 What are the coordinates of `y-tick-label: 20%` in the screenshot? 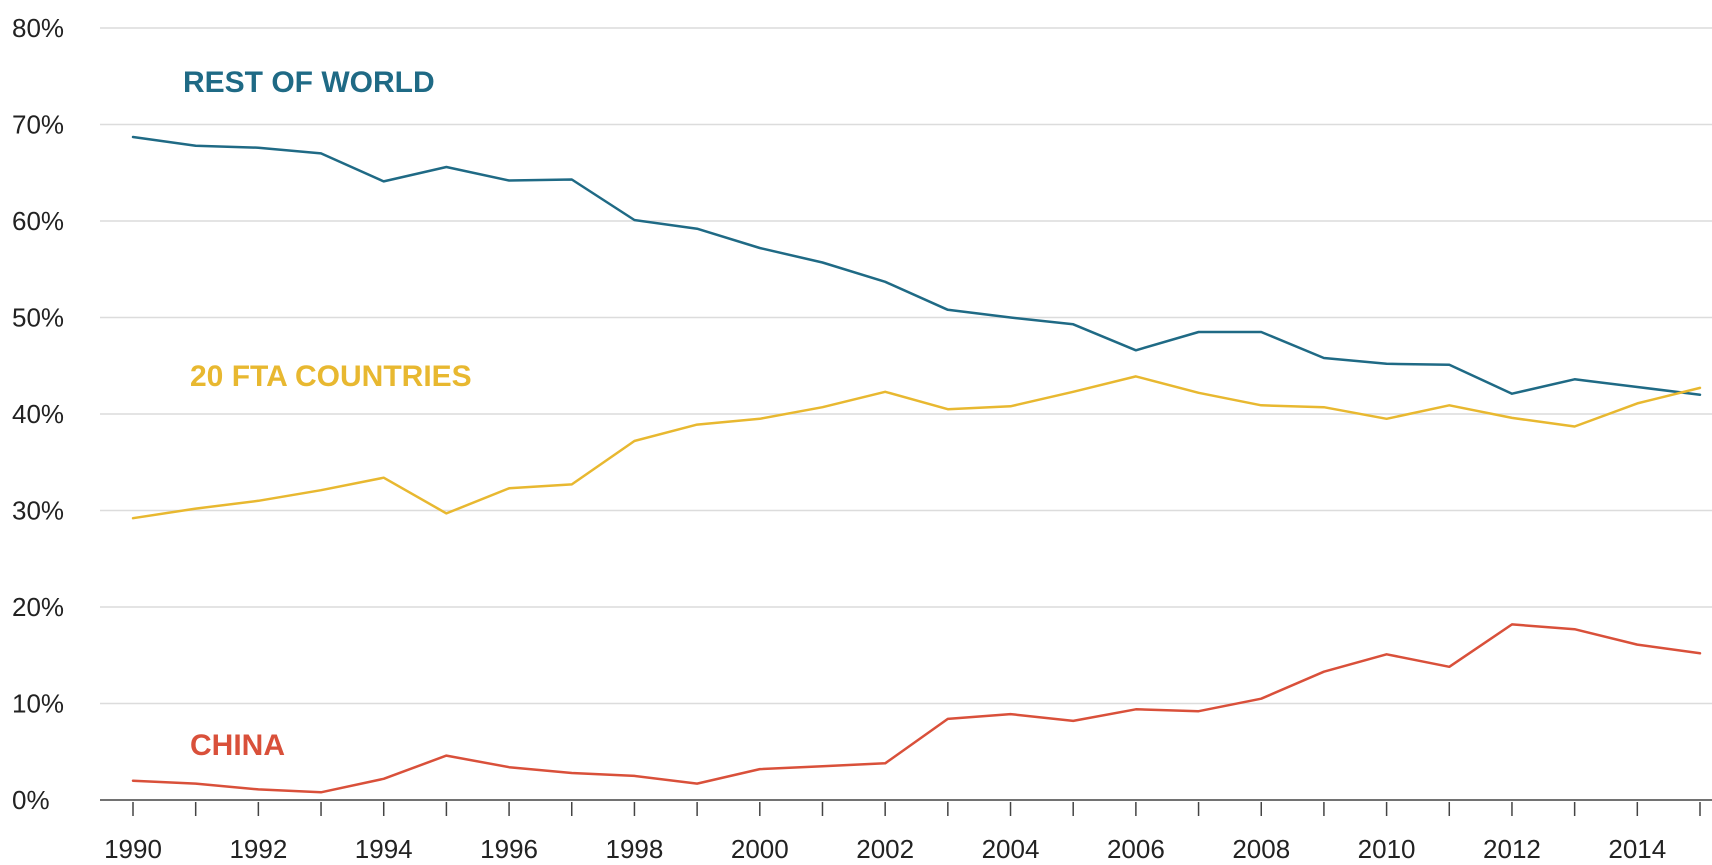 It's located at (38, 607).